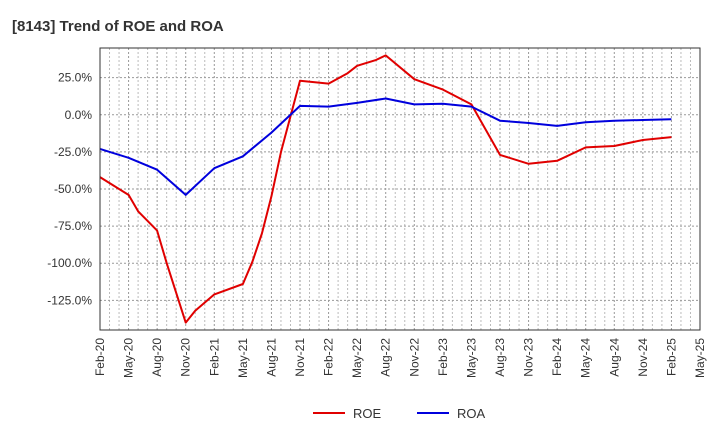 The image size is (720, 440). I want to click on x-tick-label: Aug-22, so click(386, 357).